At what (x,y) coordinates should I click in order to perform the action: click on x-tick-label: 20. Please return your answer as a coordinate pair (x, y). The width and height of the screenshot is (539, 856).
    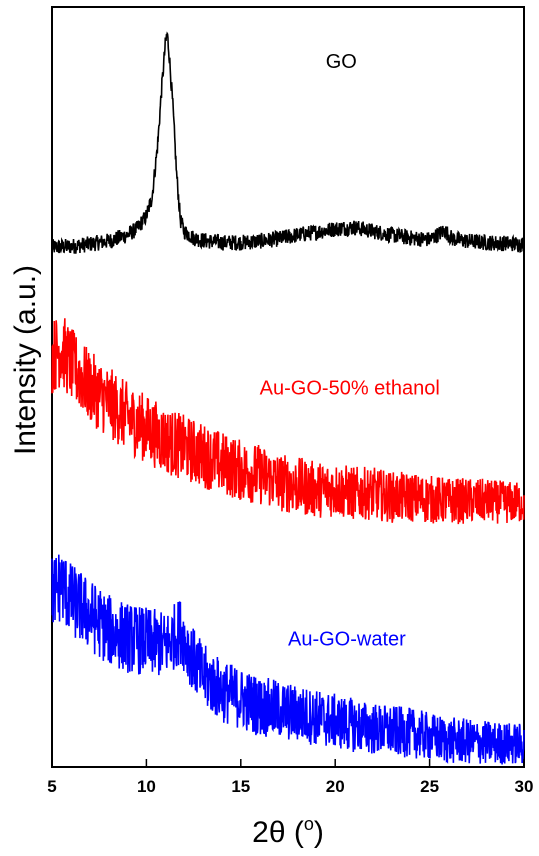
    Looking at the image, I should click on (335, 786).